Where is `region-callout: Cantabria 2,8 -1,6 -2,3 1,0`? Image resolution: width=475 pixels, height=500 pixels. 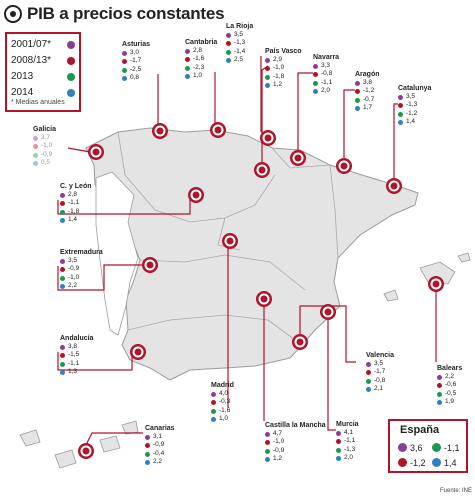
region-callout: Cantabria 2,8 -1,6 -2,3 1,0 is located at coordinates (201, 59).